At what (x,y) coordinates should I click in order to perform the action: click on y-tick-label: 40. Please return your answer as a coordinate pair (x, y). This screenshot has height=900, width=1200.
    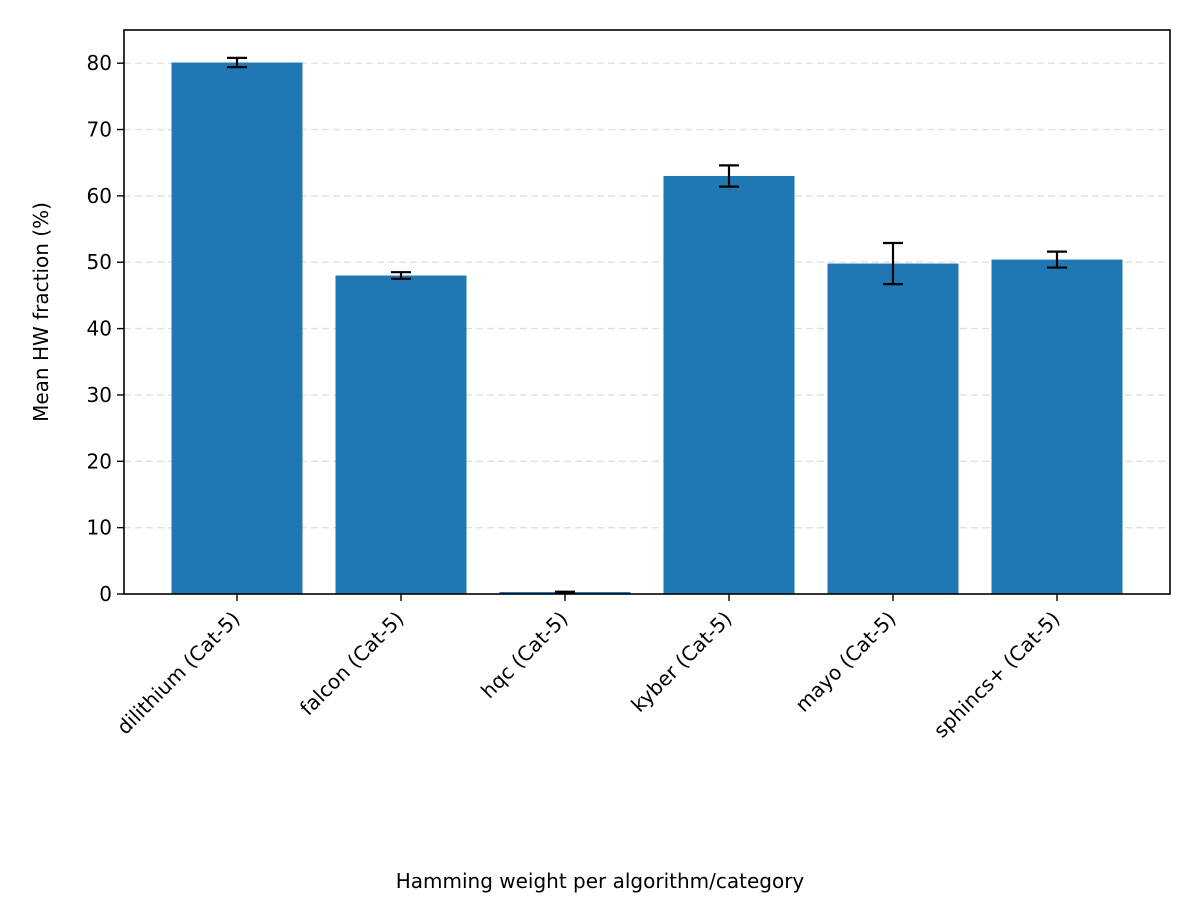
    Looking at the image, I should click on (99, 329).